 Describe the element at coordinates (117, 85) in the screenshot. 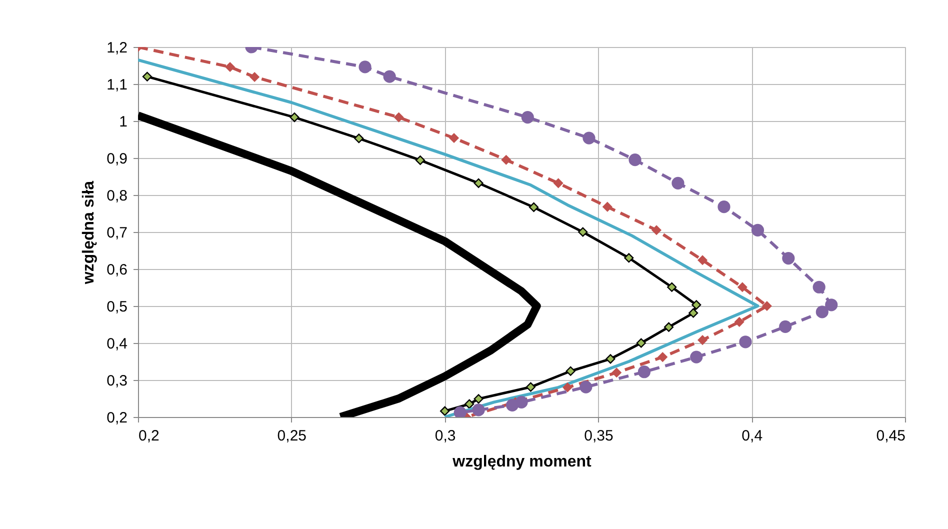

I see `y-tick-label: 1,1` at that location.